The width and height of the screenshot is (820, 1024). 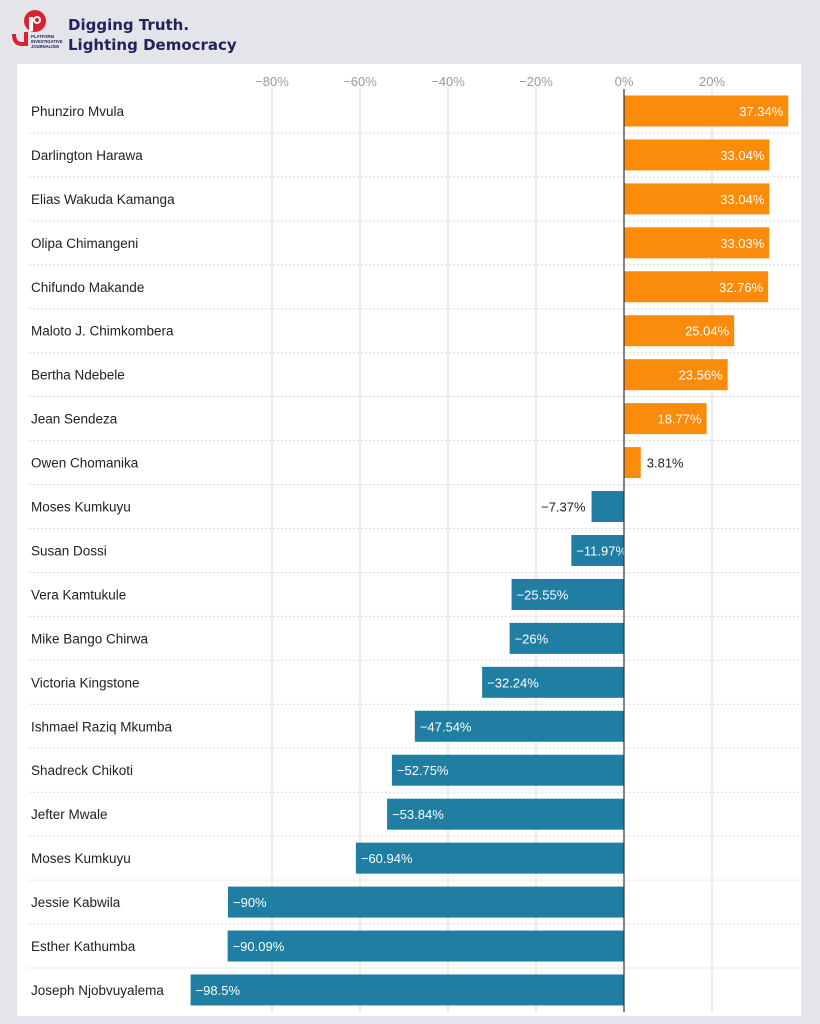 I want to click on value-label: −7.37%, so click(x=563, y=507).